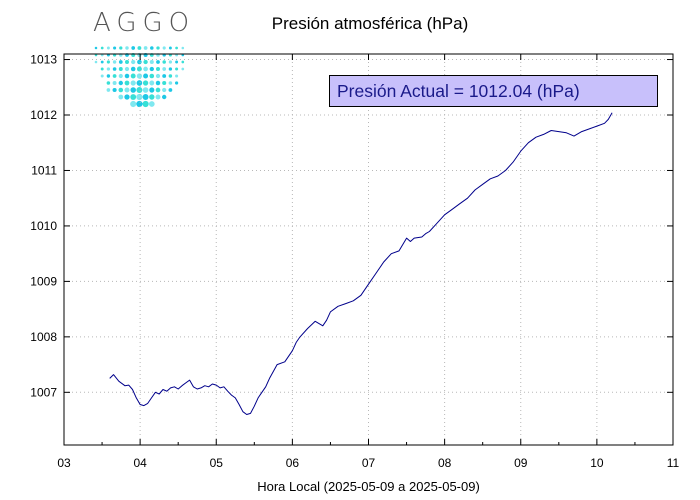 This screenshot has height=500, width=700. Describe the element at coordinates (139, 77) in the screenshot. I see `logo-dome-icon` at that location.